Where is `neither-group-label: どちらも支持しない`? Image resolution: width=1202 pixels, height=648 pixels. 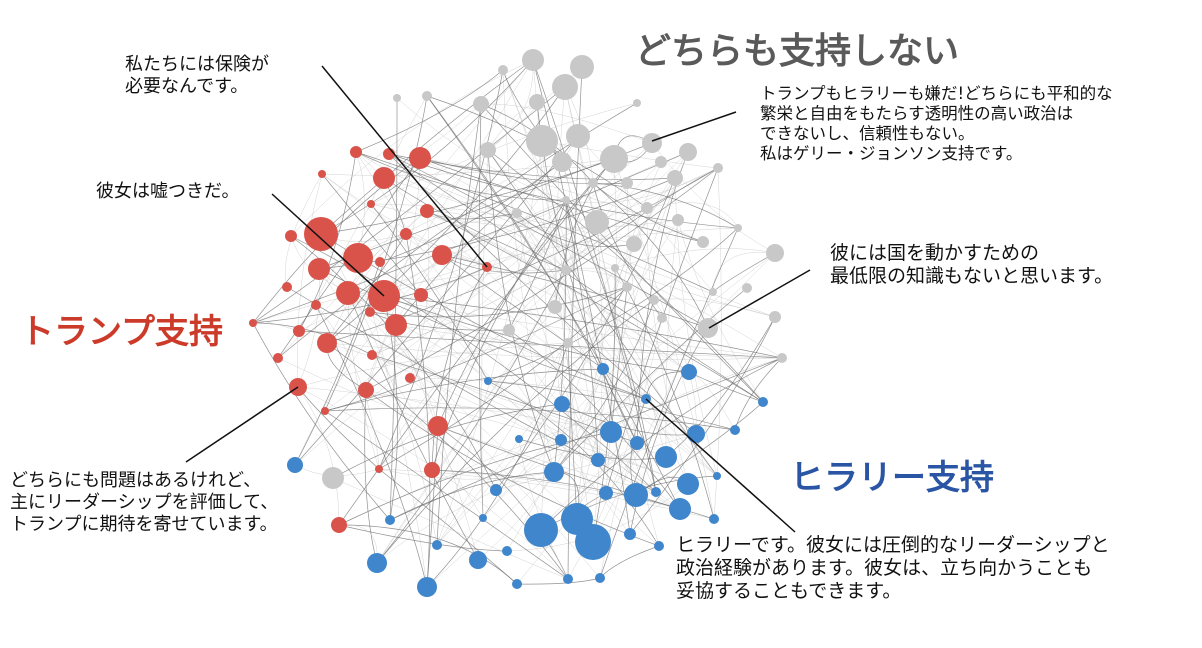 neither-group-label: どちらも支持しない is located at coordinates (797, 51).